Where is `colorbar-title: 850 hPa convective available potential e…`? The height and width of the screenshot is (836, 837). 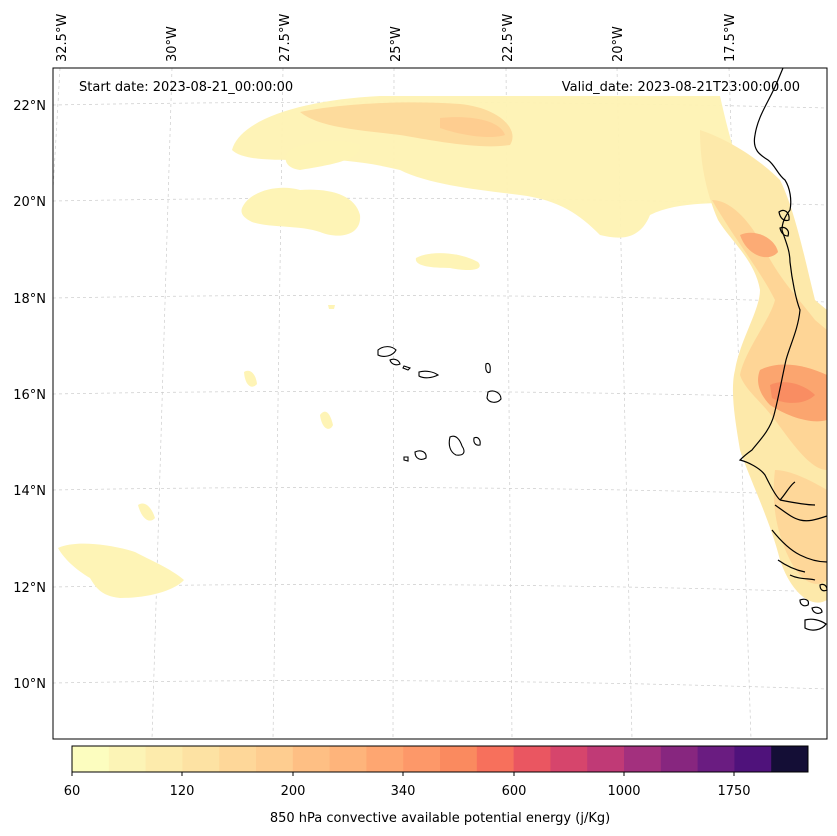
colorbar-title: 850 hPa convective available potential e… is located at coordinates (440, 818).